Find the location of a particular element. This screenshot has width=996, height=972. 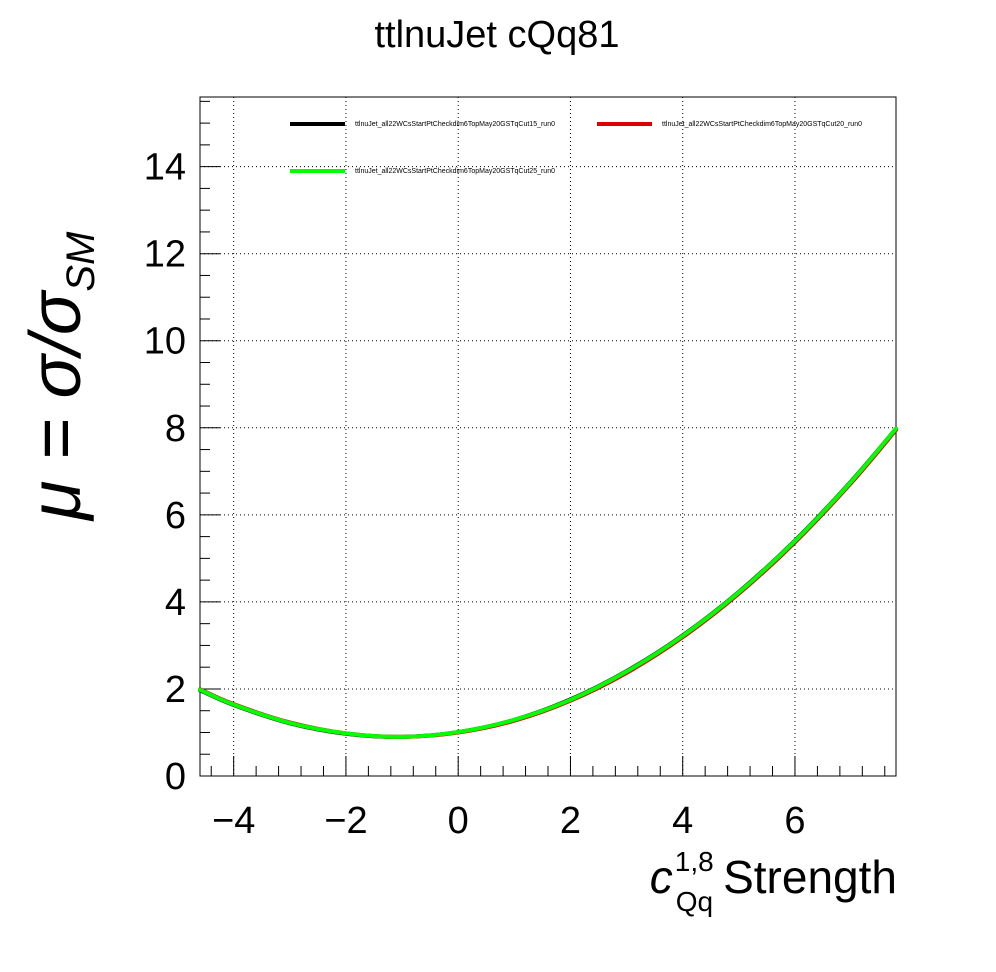

y-axis-title: μ = σ/σSM is located at coordinates (59, 376).